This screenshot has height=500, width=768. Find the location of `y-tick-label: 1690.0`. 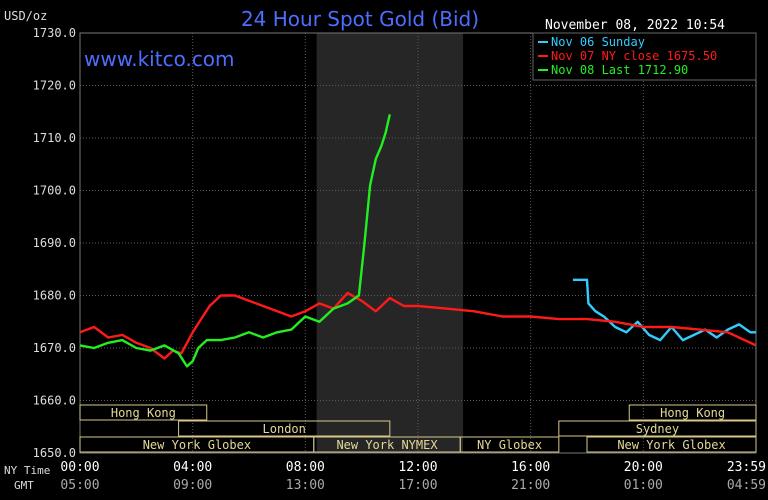

y-tick-label: 1690.0 is located at coordinates (54, 243).